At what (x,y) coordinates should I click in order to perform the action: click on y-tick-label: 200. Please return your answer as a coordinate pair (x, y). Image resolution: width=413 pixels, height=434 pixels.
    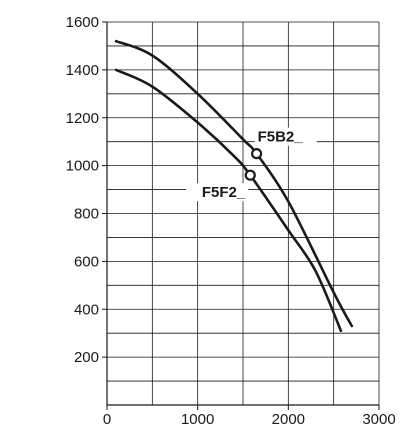
    Looking at the image, I should click on (86, 357).